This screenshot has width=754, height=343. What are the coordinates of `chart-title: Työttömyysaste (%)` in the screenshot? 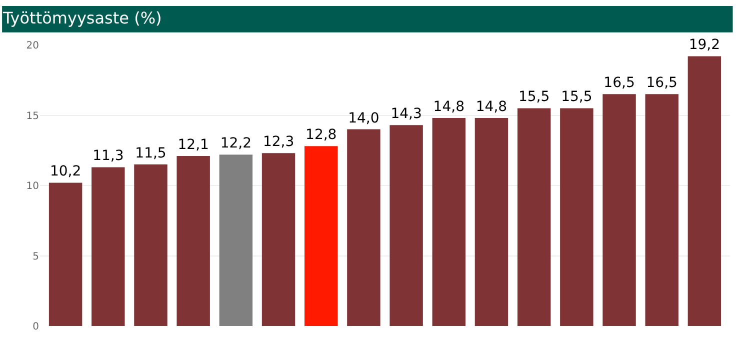 It's located at (82, 18).